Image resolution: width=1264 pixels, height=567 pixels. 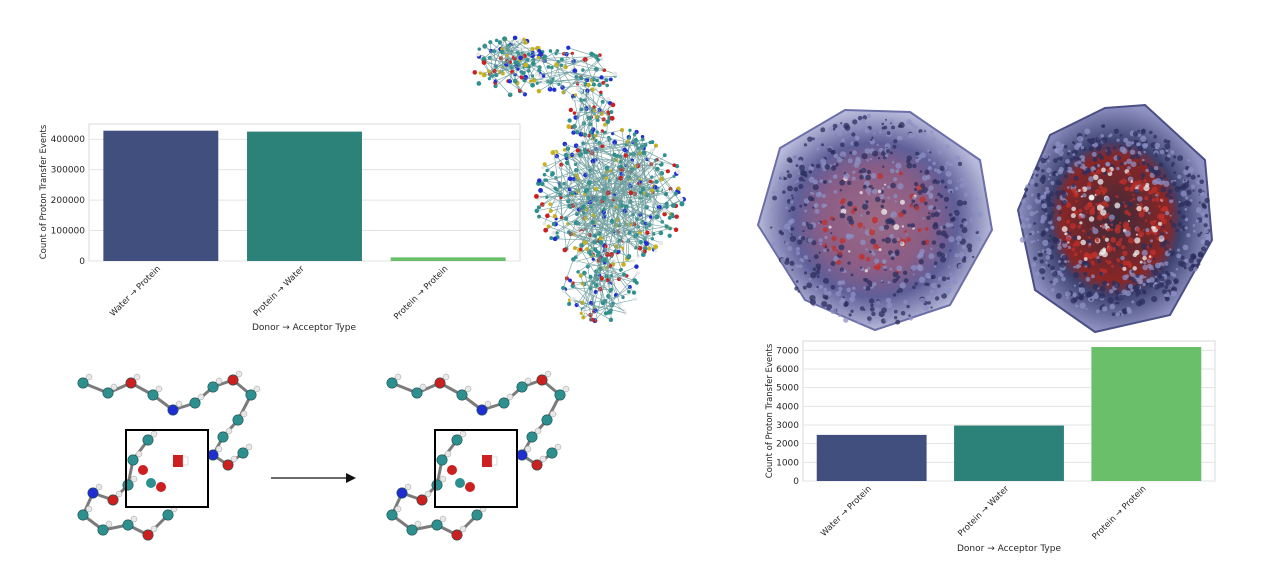 I want to click on proton-transfer-before-image, so click(x=169, y=455).